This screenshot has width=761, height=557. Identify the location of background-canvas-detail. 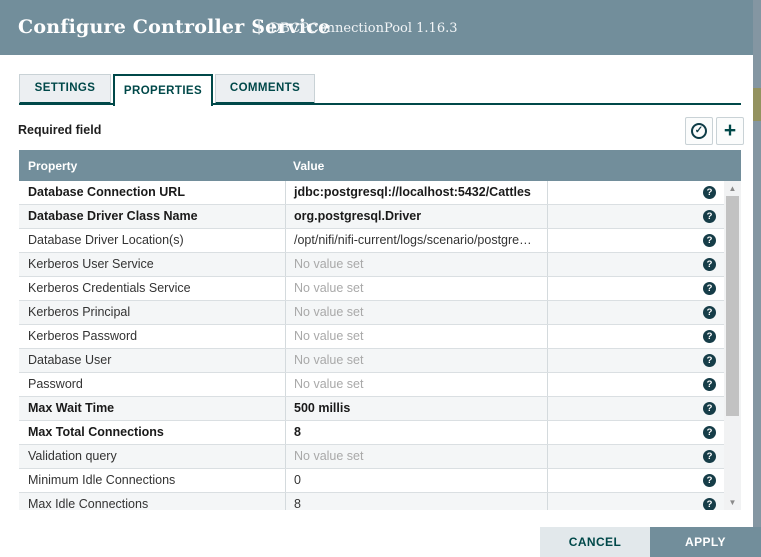
(757, 104).